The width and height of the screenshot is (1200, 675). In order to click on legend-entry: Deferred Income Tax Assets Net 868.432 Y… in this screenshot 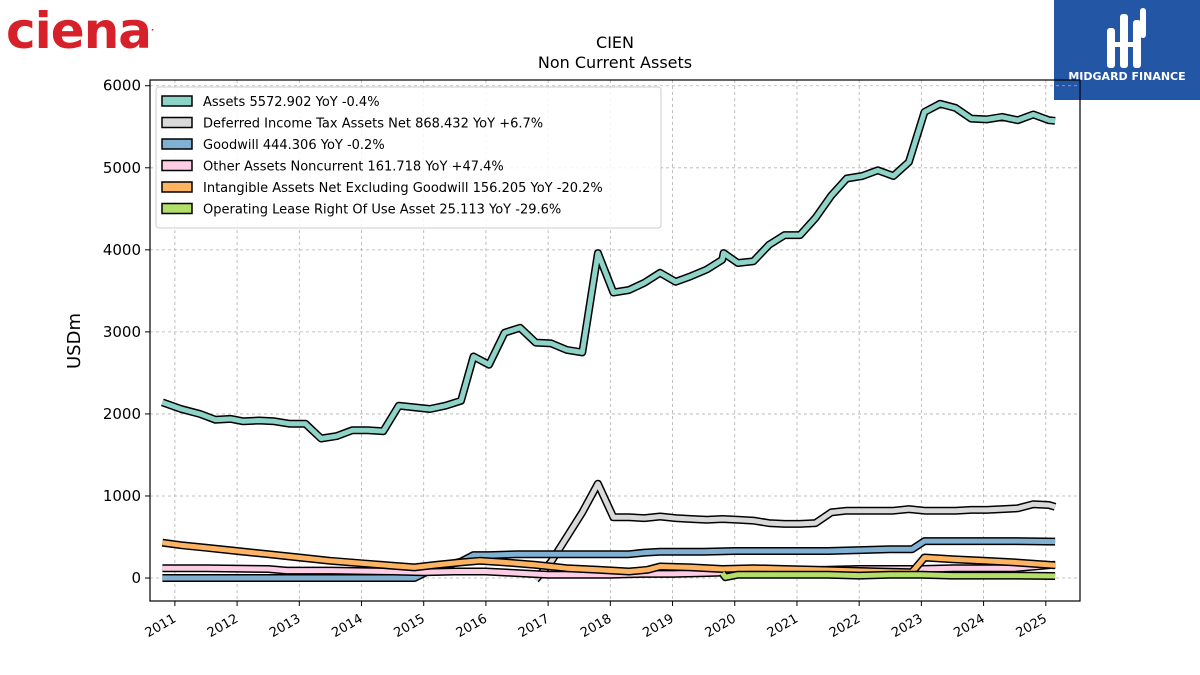, I will do `click(373, 124)`.